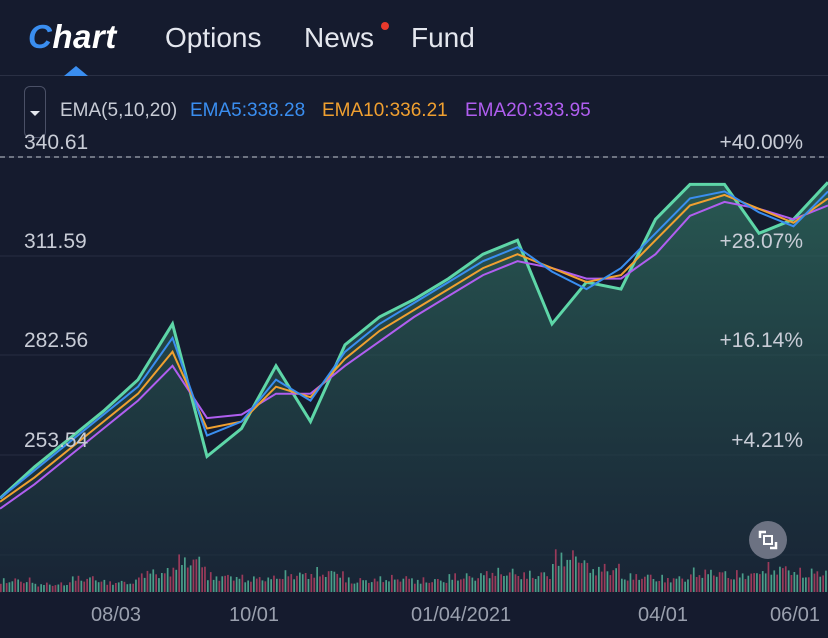 Image resolution: width=828 pixels, height=638 pixels. I want to click on fullscreen-button, so click(768, 540).